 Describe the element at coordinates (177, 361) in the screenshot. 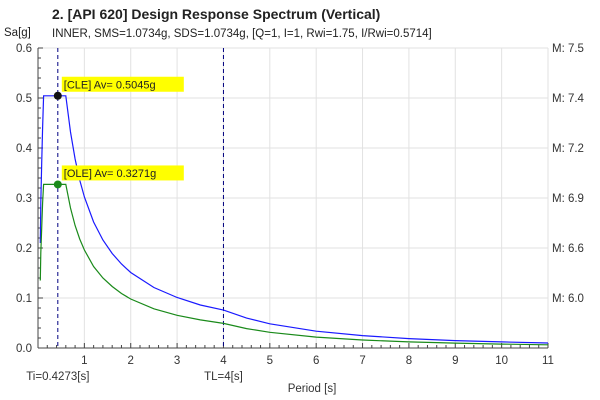

I see `x-tick-label: 3` at that location.